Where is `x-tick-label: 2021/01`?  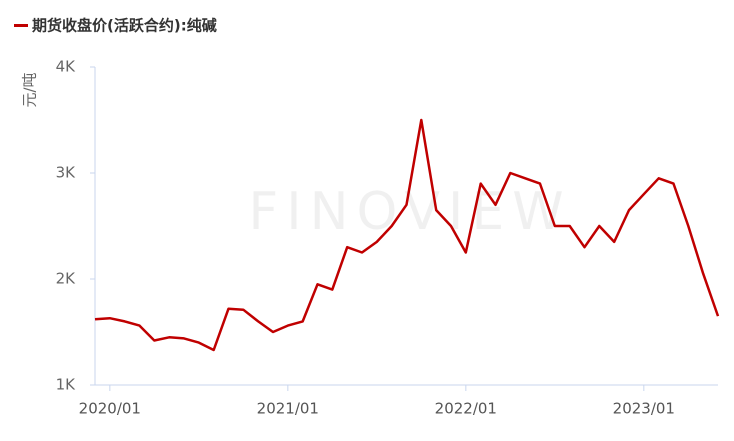
x-tick-label: 2021/01 is located at coordinates (288, 409).